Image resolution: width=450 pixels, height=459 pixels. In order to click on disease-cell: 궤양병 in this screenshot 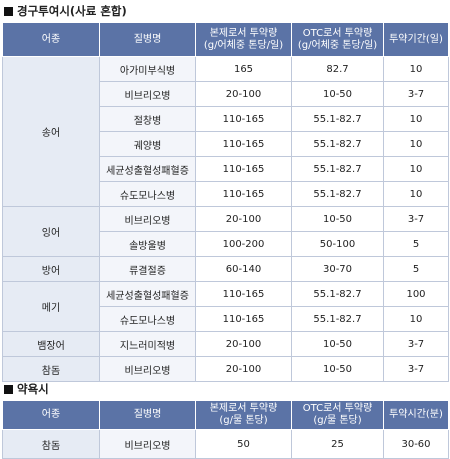, I will do `click(147, 144)`.